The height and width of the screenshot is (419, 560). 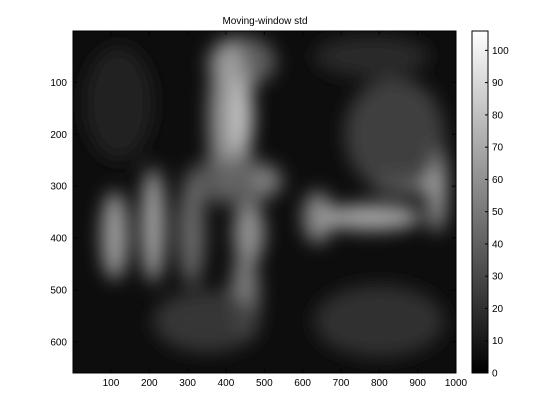 What do you see at coordinates (149, 383) in the screenshot?
I see `x-tick-label: 200` at bounding box center [149, 383].